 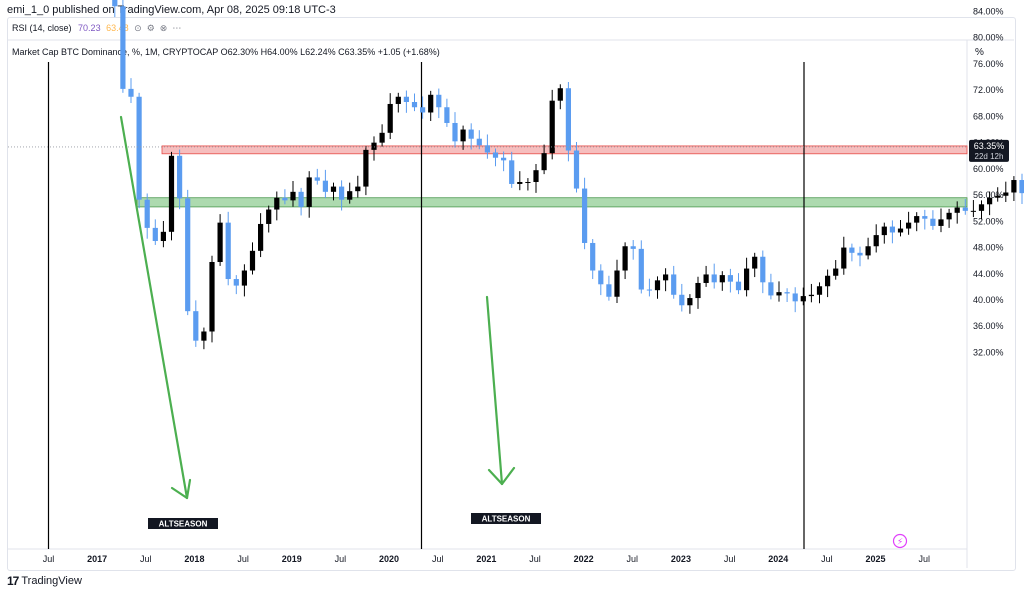 What do you see at coordinates (97, 559) in the screenshot?
I see `x-tick-label: 2017` at bounding box center [97, 559].